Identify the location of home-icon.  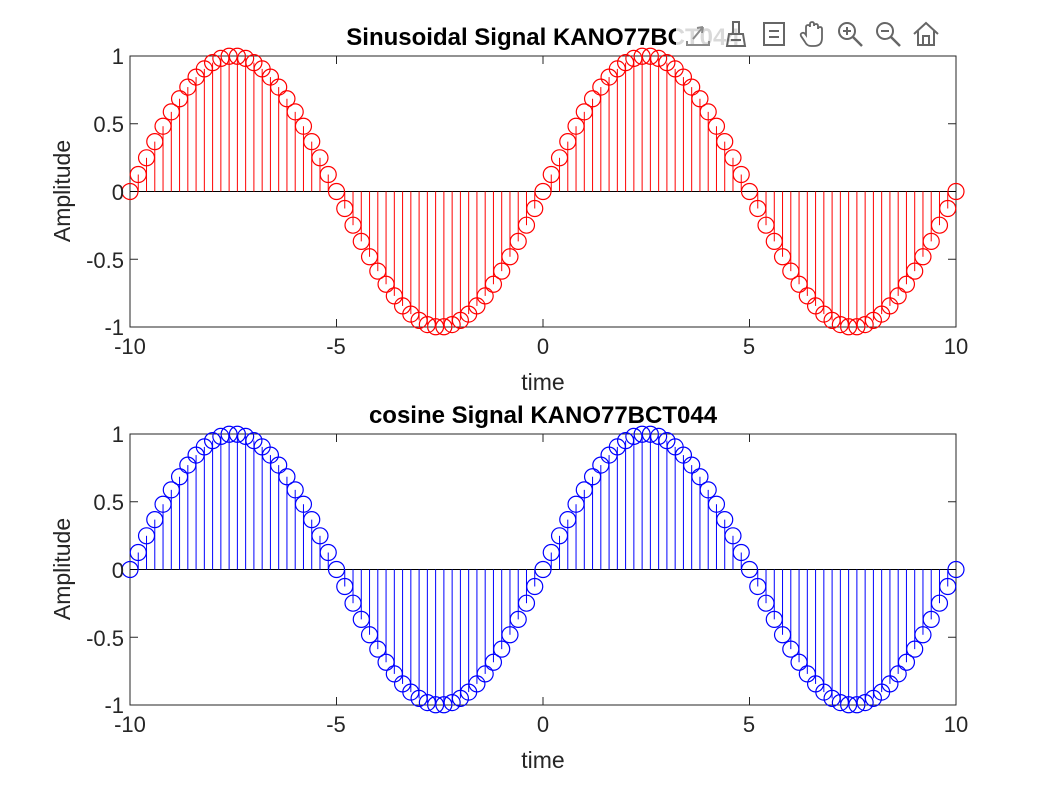
(926, 33).